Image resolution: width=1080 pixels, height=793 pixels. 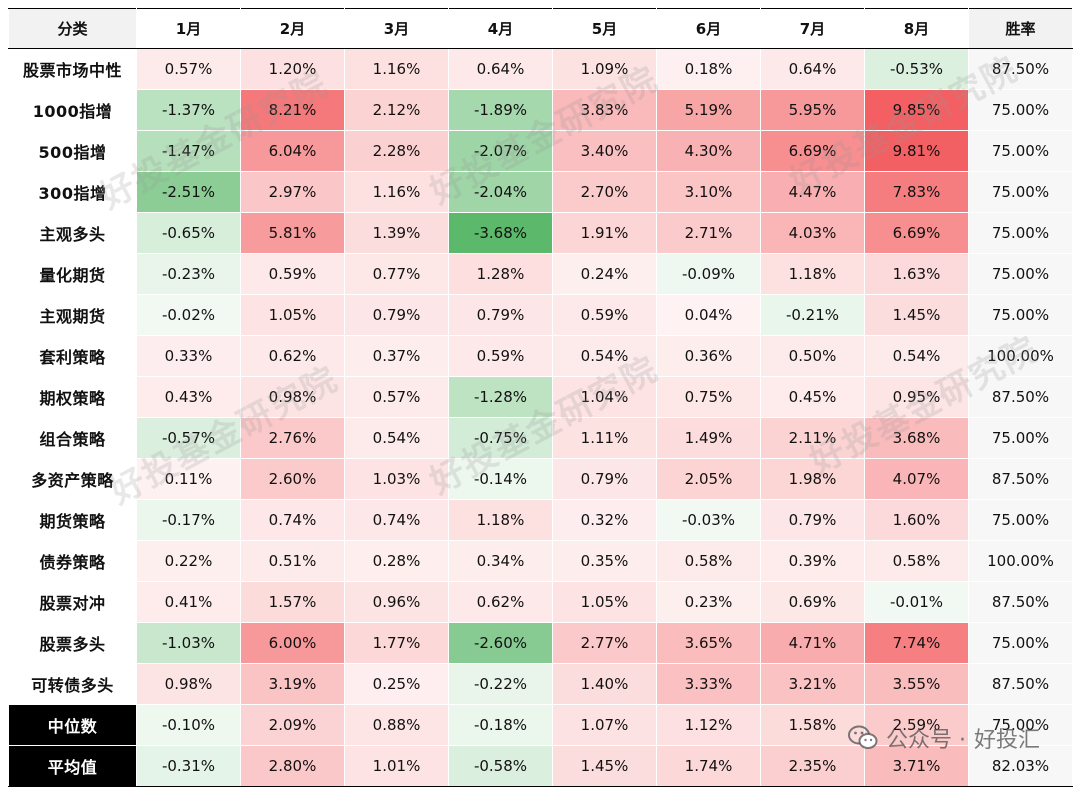 What do you see at coordinates (72, 315) in the screenshot?
I see `row-label: 主观期货` at bounding box center [72, 315].